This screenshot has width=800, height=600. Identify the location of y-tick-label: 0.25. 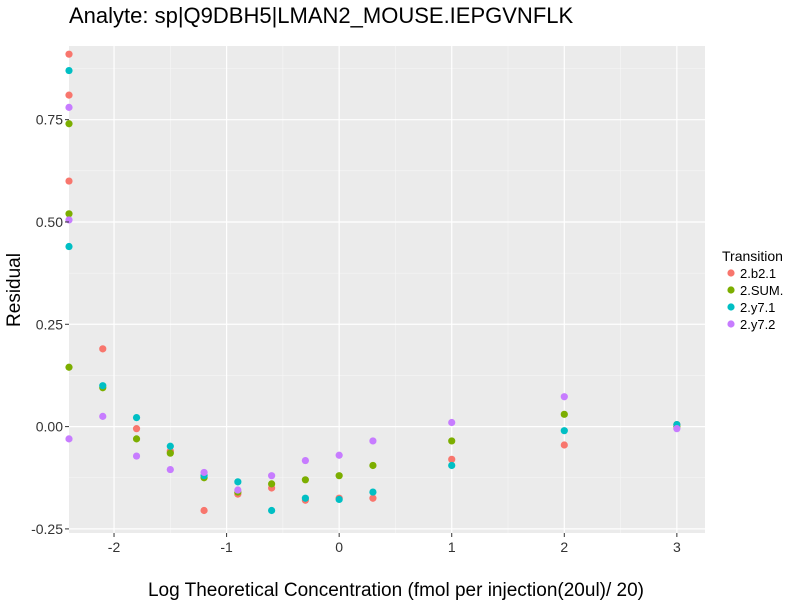
(49, 324).